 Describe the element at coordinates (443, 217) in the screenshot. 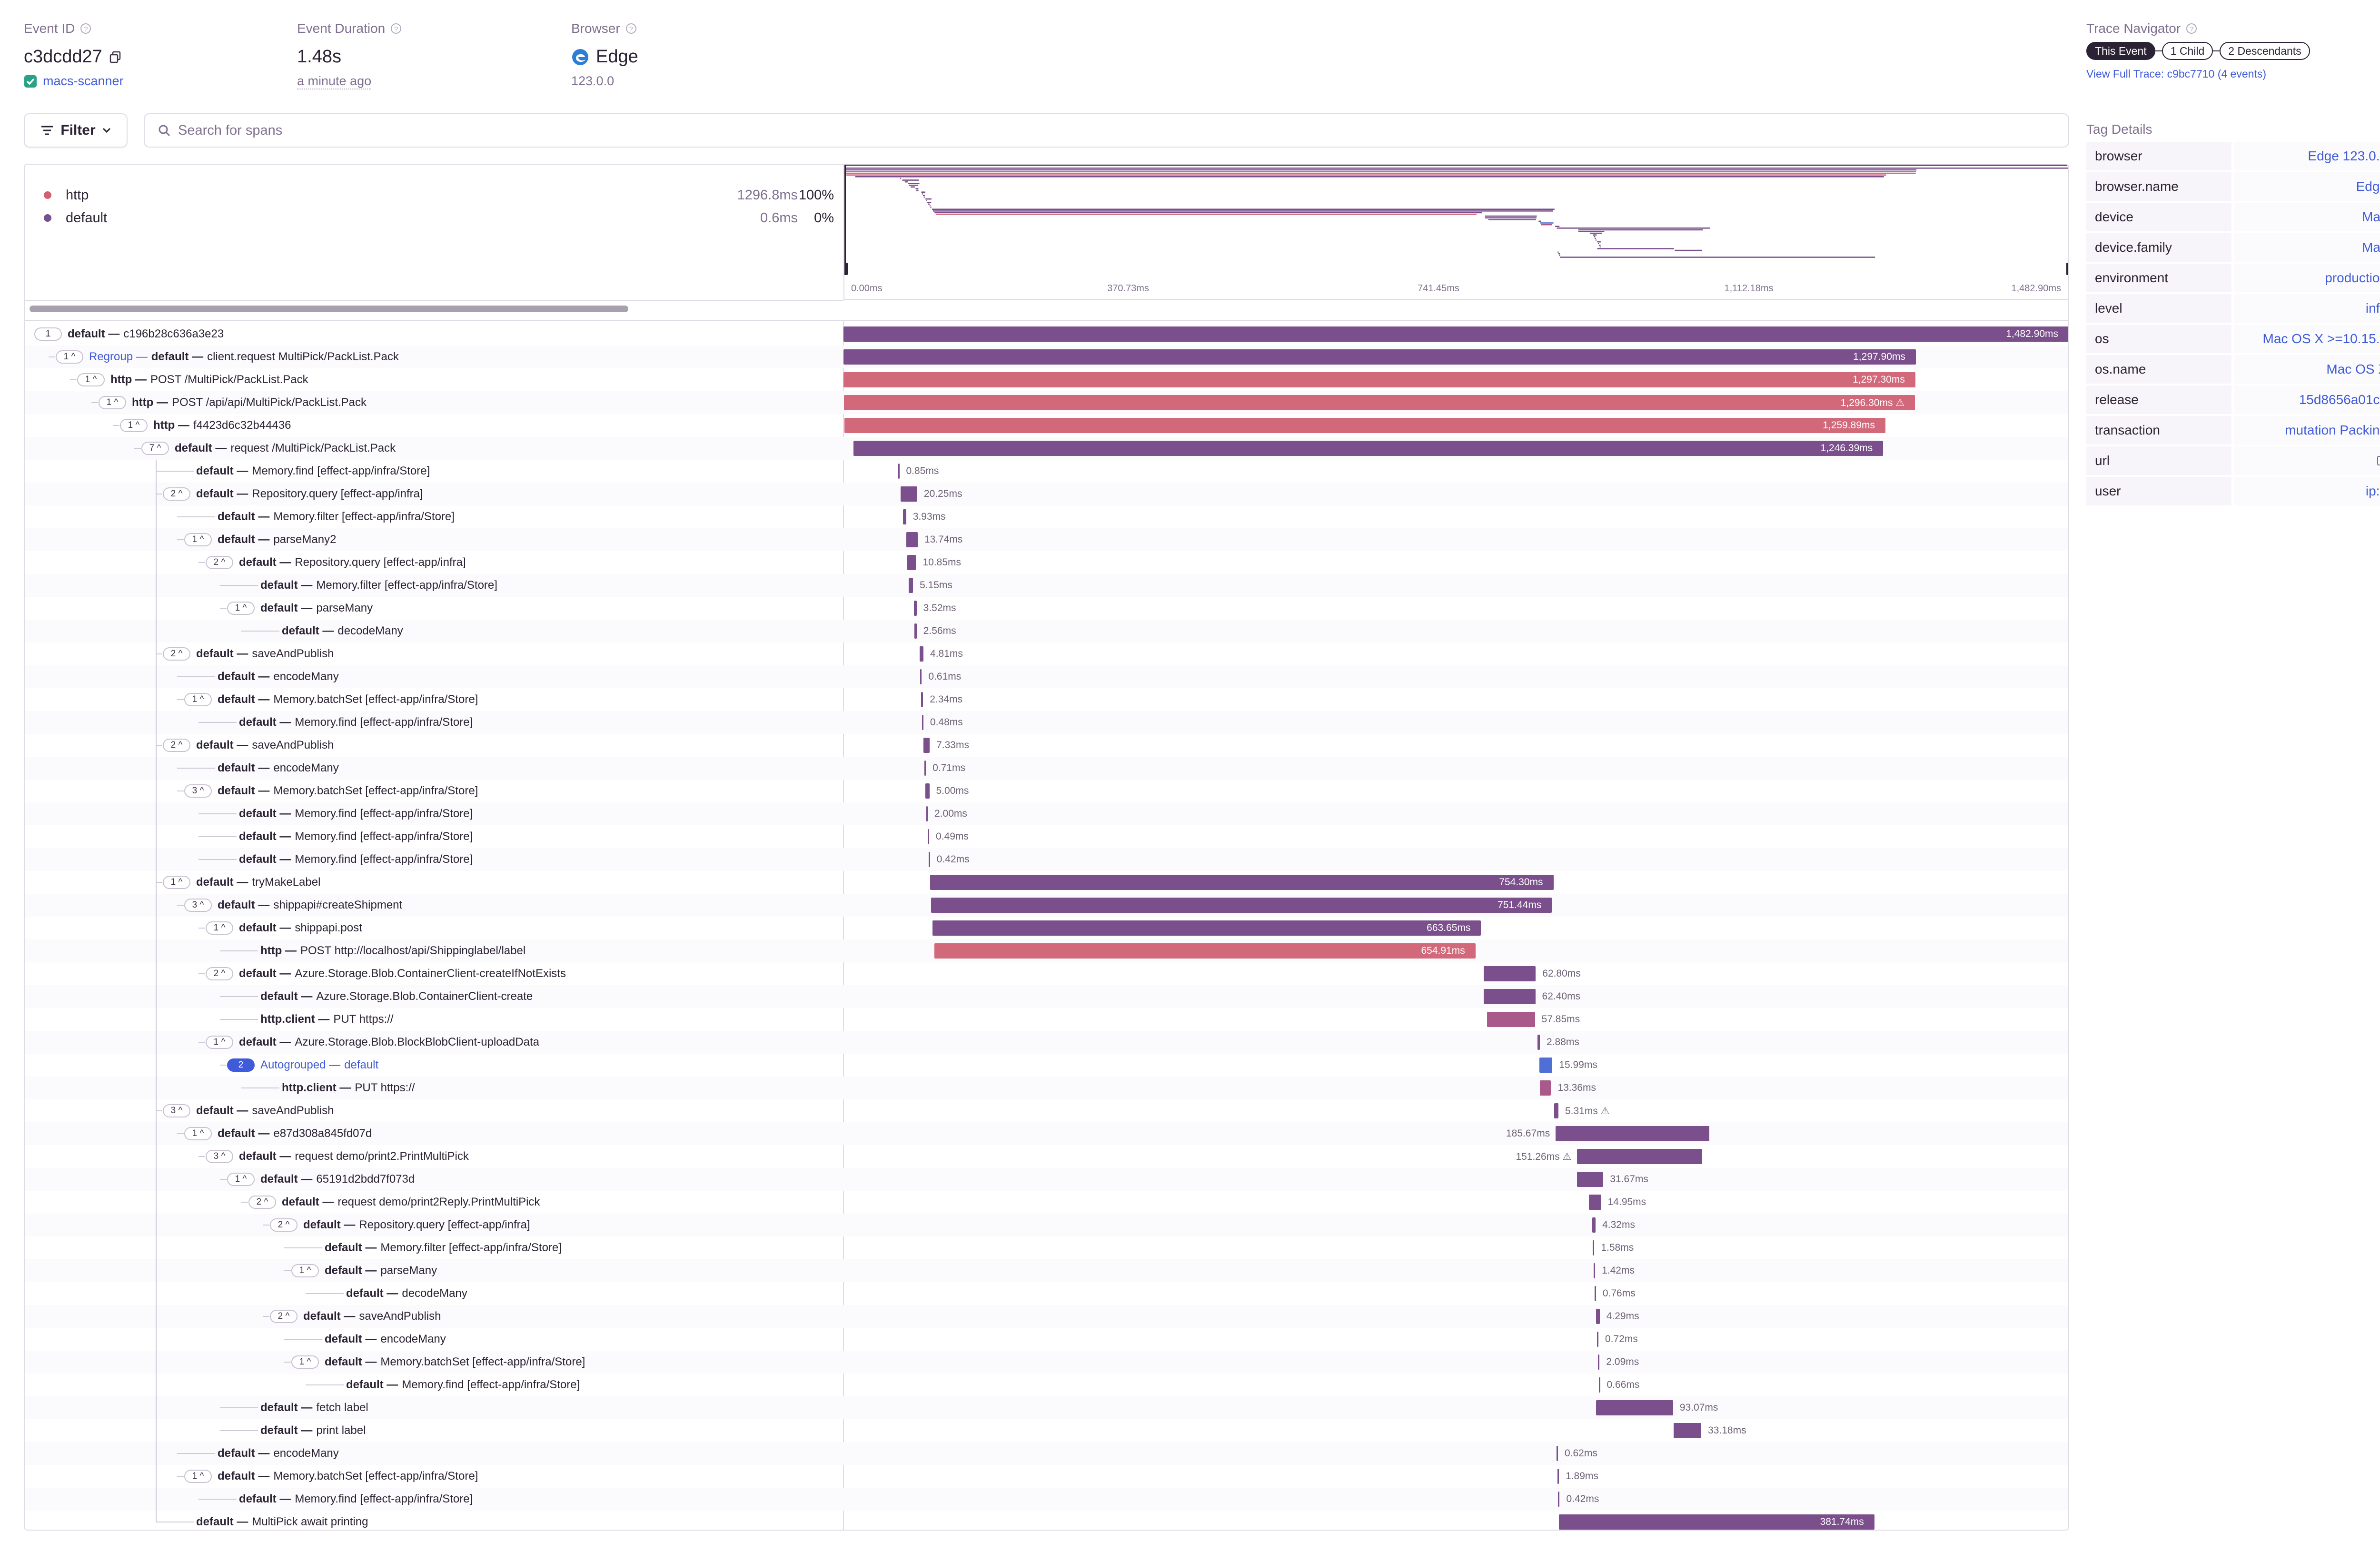

I see `legend-item-default: default 0.6ms 0%` at that location.